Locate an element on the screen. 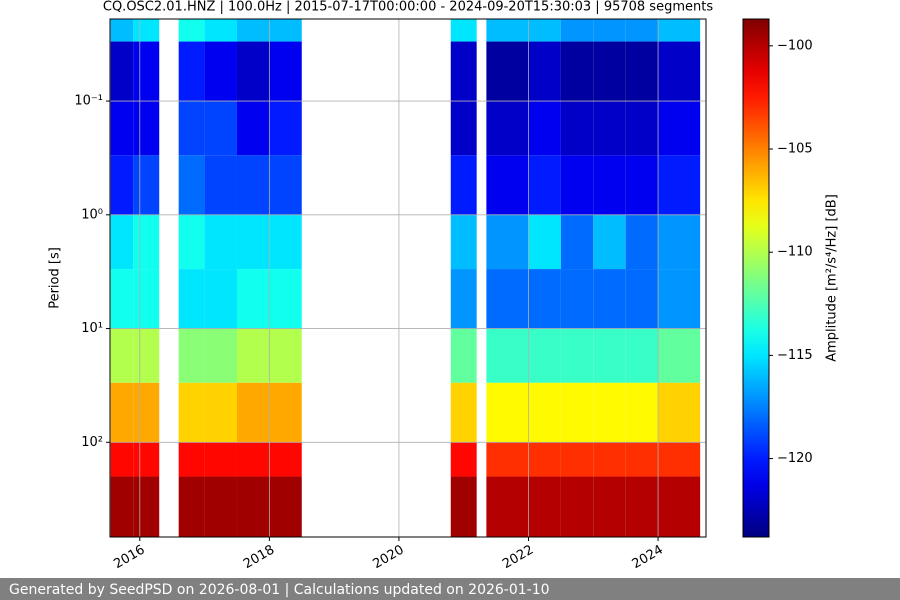  colorbar-label: Amplitude [m²/s⁴/Hz] [dB] is located at coordinates (832, 278).